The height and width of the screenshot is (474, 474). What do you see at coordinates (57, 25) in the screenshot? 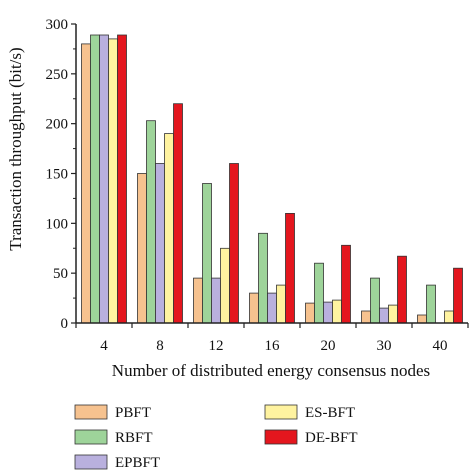
I see `y-tick-label-300: 300` at bounding box center [57, 25].